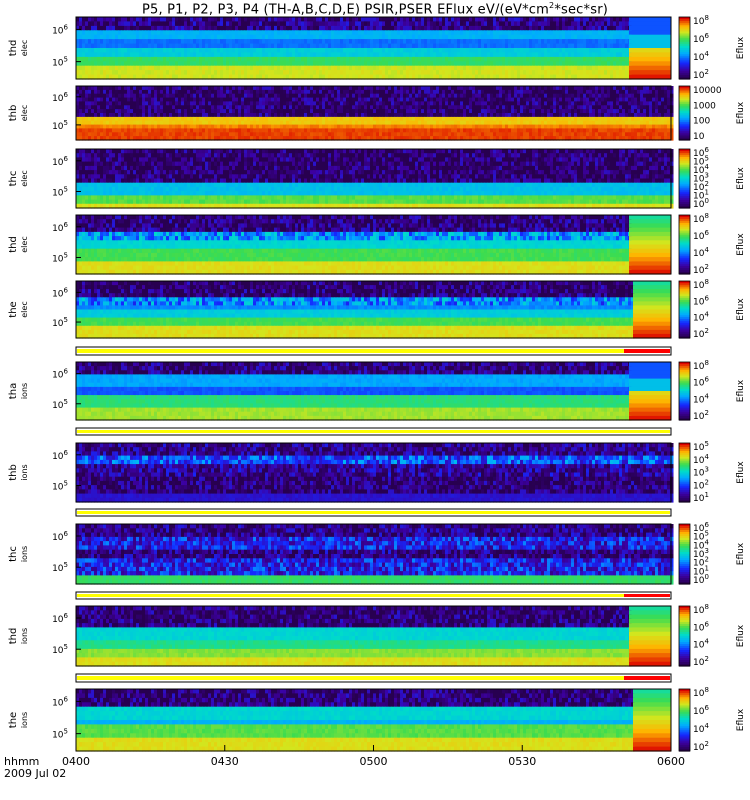 The width and height of the screenshot is (750, 800). Describe the element at coordinates (76, 761) in the screenshot. I see `x-tick-label: 0400` at that location.